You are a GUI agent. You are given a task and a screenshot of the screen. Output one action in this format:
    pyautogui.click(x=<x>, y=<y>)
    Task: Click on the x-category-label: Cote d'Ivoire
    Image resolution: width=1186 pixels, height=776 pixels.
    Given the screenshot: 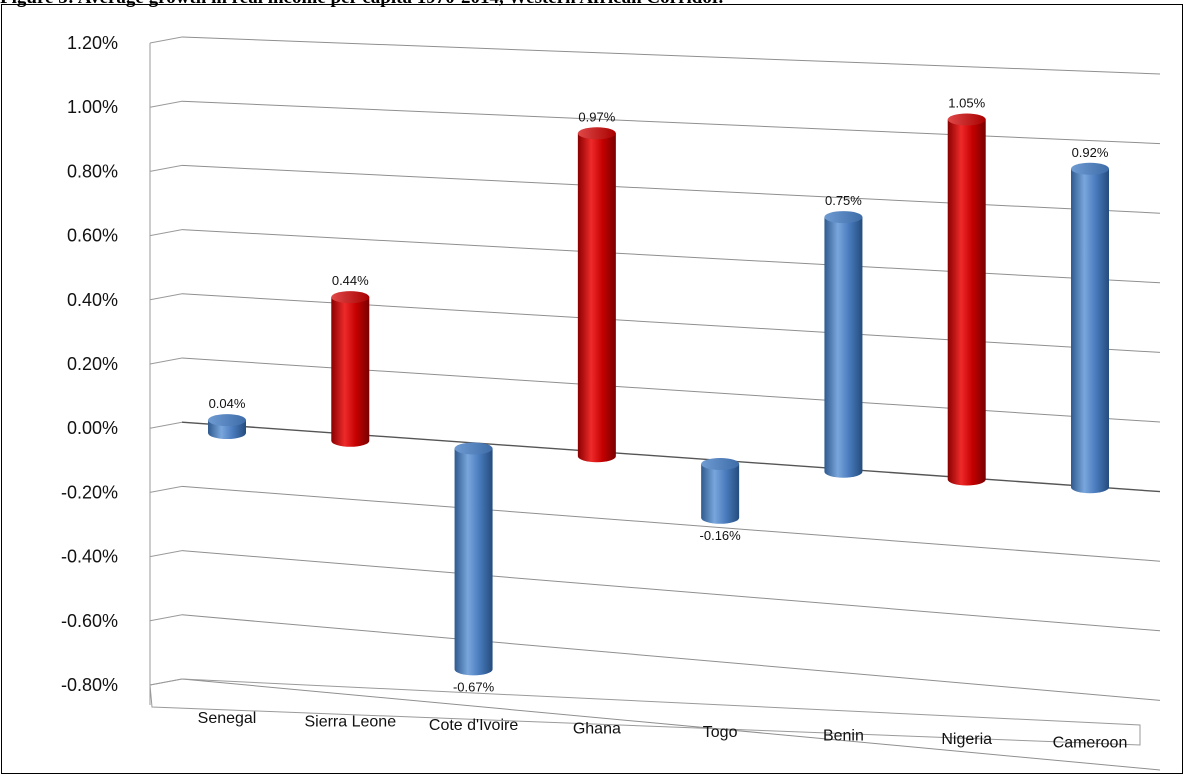 What is the action you would take?
    pyautogui.click(x=473, y=725)
    